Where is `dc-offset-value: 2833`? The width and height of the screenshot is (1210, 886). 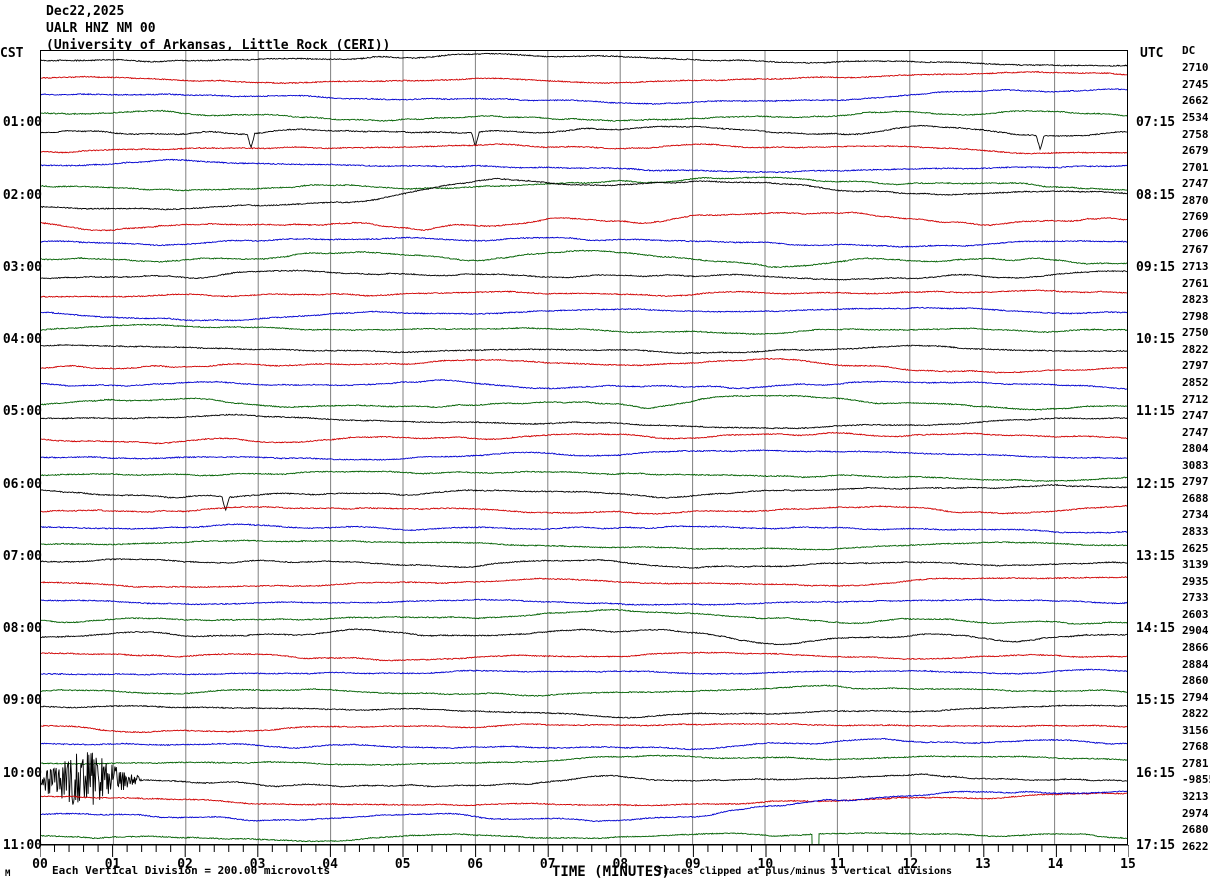 dc-offset-value: 2833 is located at coordinates (1195, 532).